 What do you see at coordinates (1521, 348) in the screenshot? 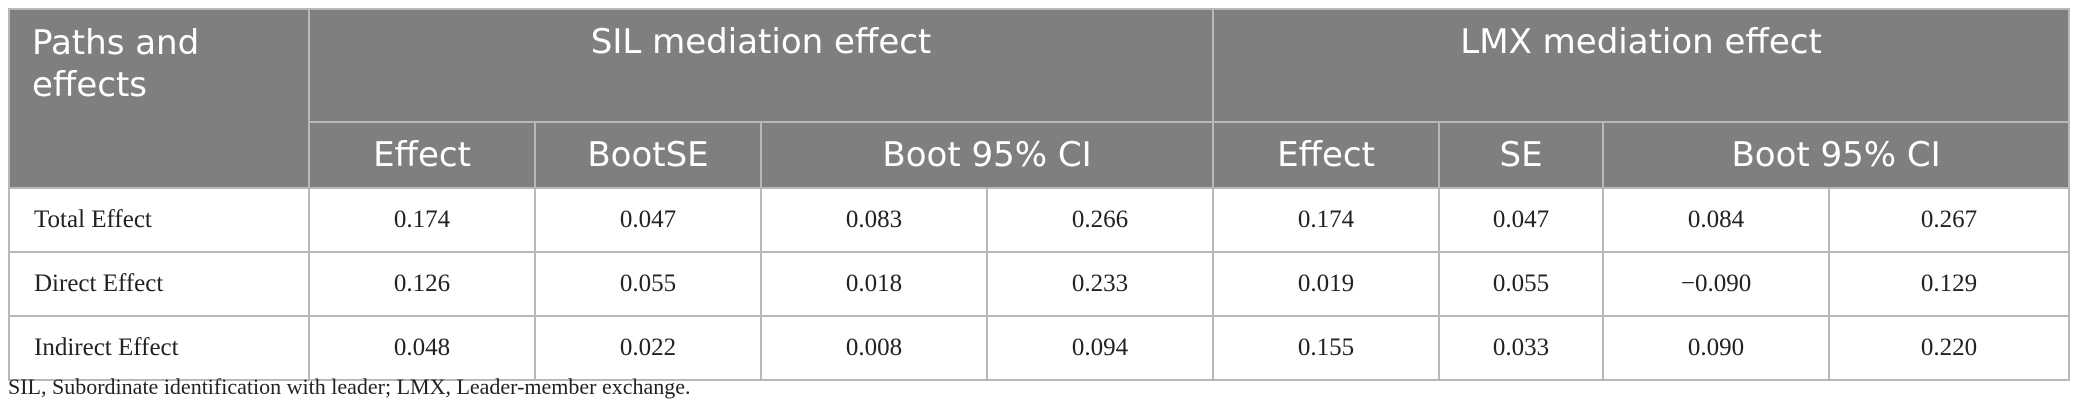
I see `table-cell: 0.033` at bounding box center [1521, 348].